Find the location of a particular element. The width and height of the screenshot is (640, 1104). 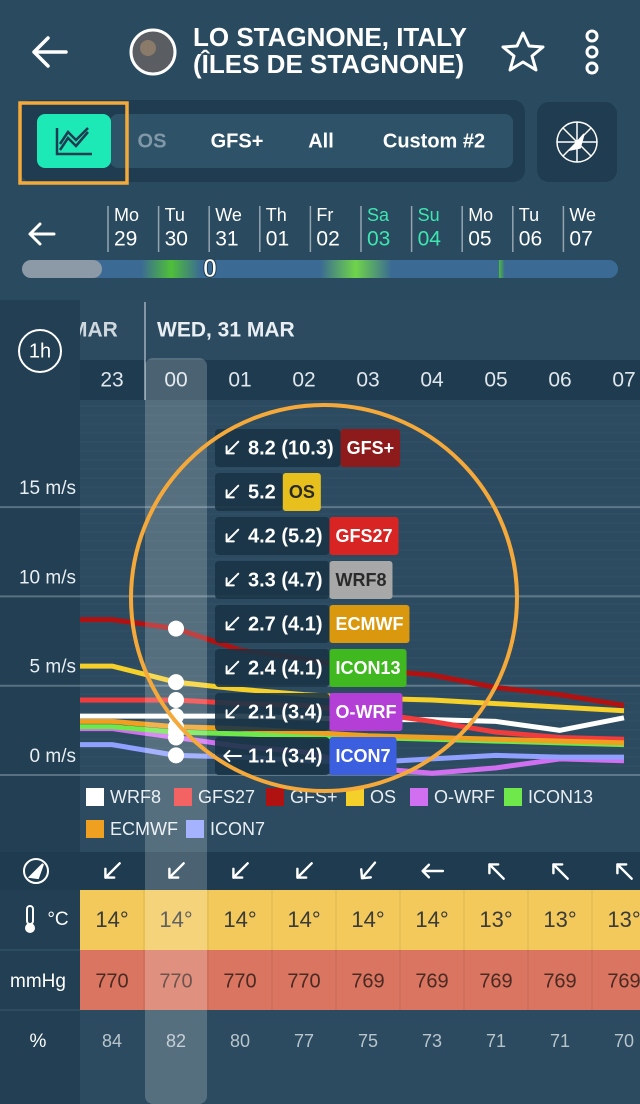

tooltip-value: 1.1 (3.4) is located at coordinates (285, 756).